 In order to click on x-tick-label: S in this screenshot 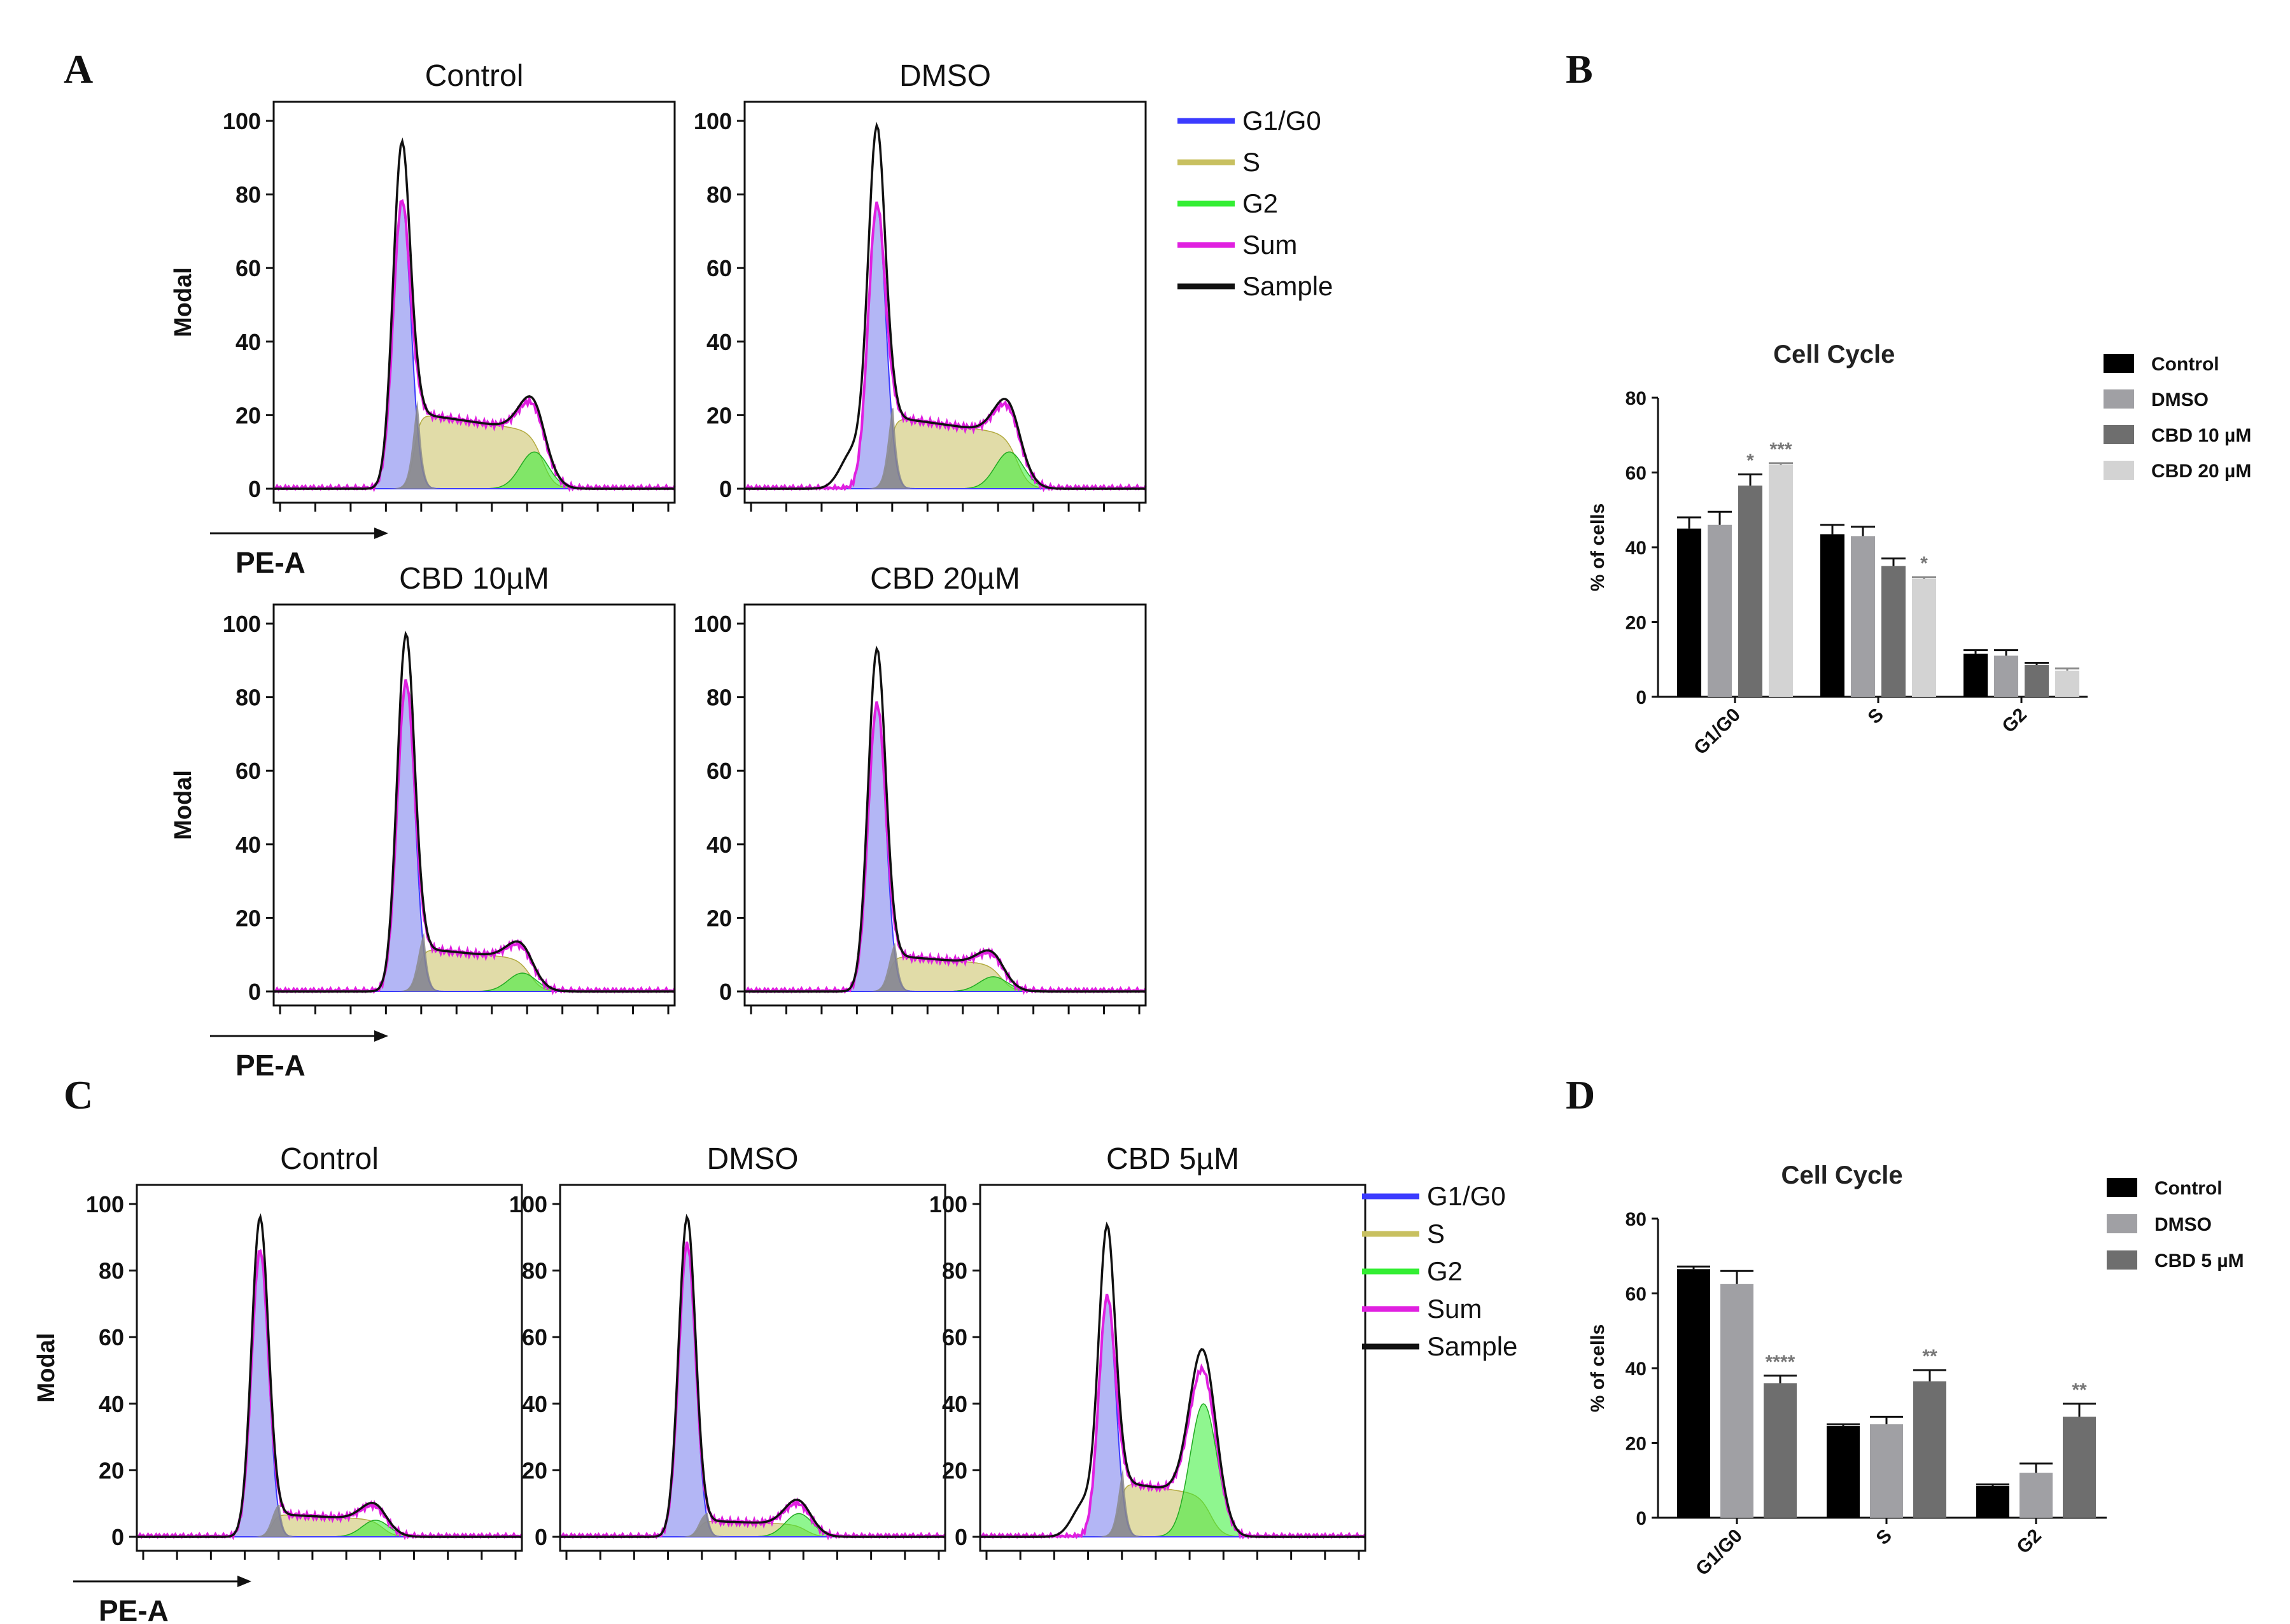, I will do `click(1883, 1537)`.